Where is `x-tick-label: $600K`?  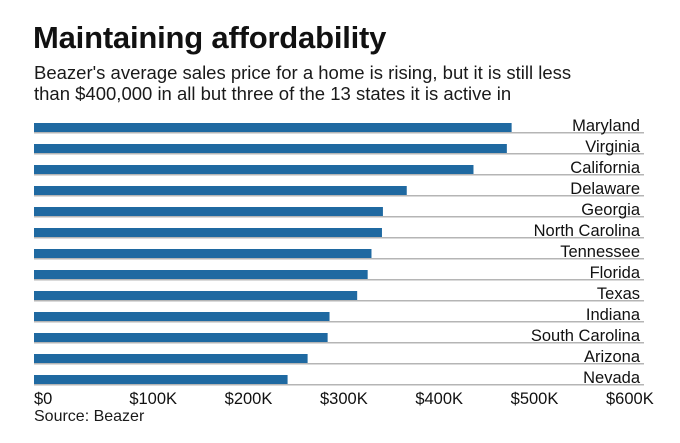
x-tick-label: $600K is located at coordinates (630, 399).